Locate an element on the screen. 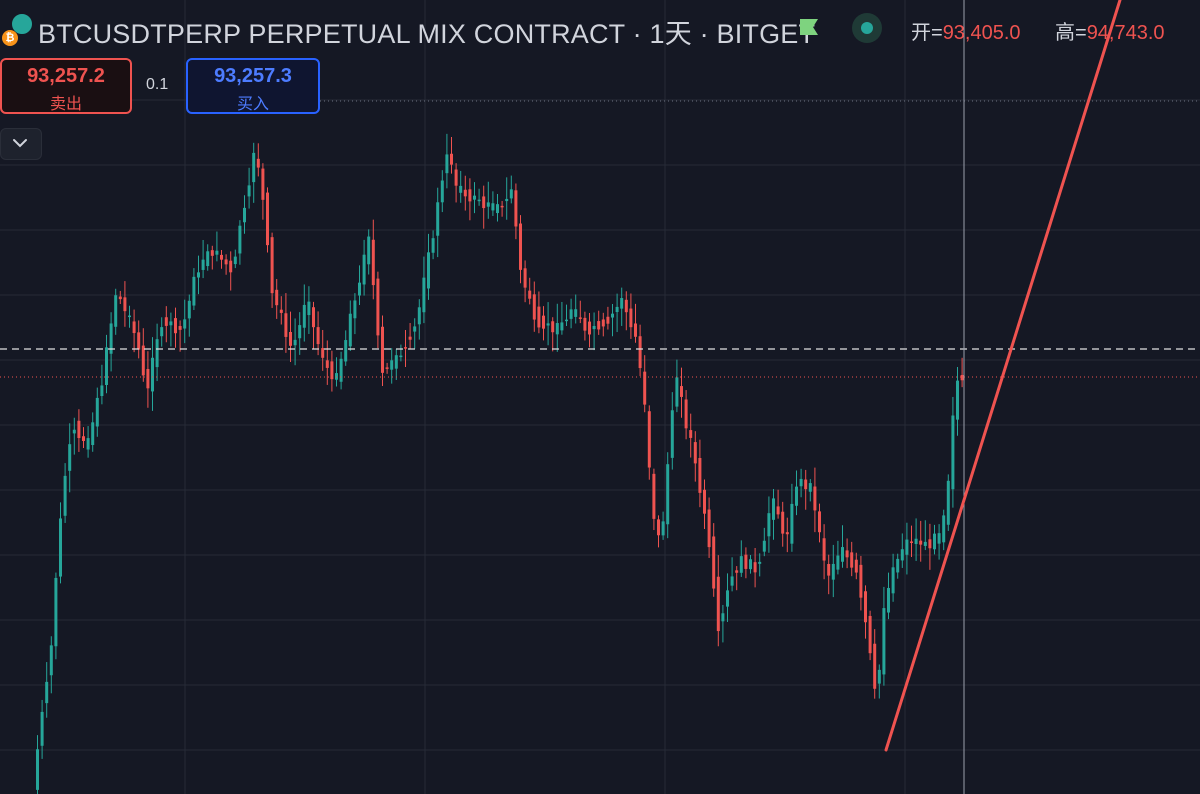 The width and height of the screenshot is (1200, 794). flag-icon is located at coordinates (809, 28).